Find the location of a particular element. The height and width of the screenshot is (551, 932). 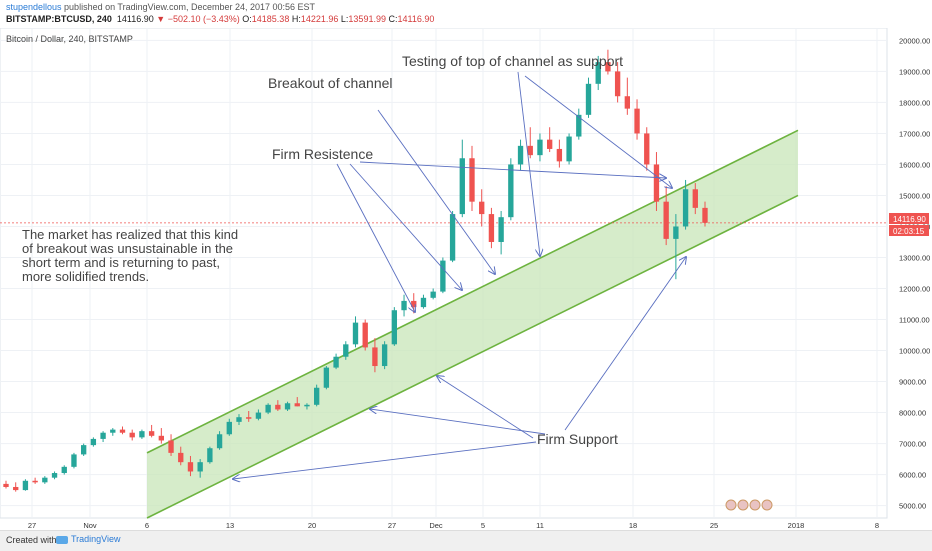

price-tick-label: 19000.00 is located at coordinates (914, 71).